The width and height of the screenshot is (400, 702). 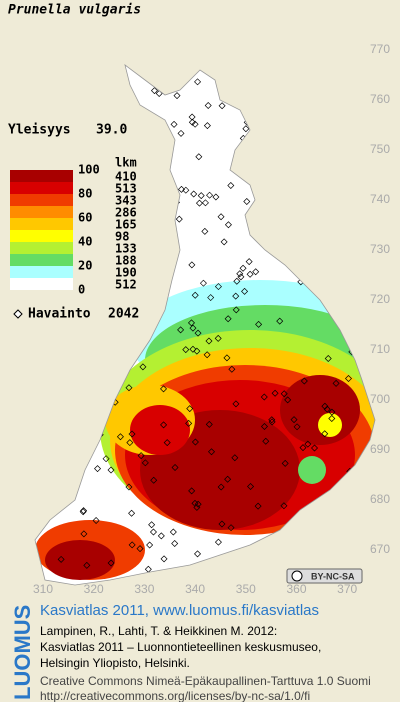 I want to click on northing-label: 670, so click(x=380, y=549).